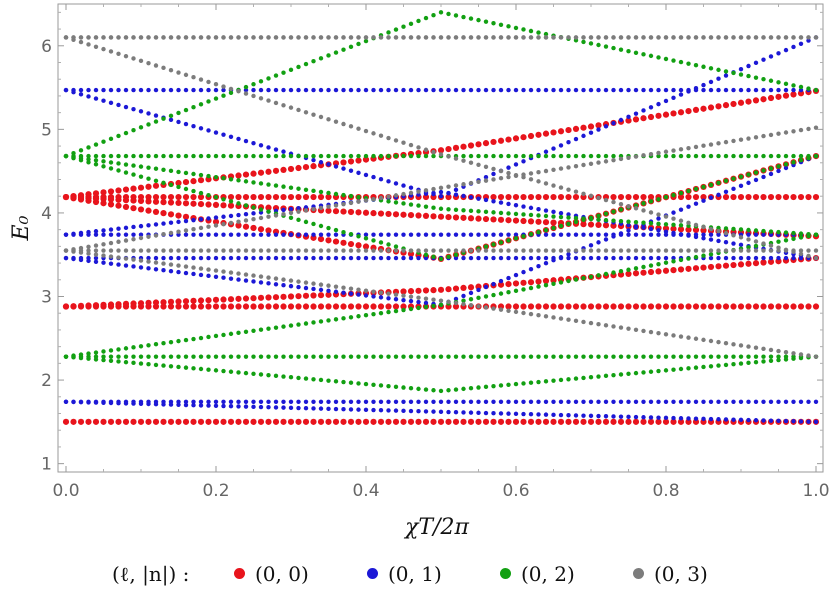 The width and height of the screenshot is (830, 601). Describe the element at coordinates (665, 491) in the screenshot. I see `x-tick-label: 0.8` at that location.